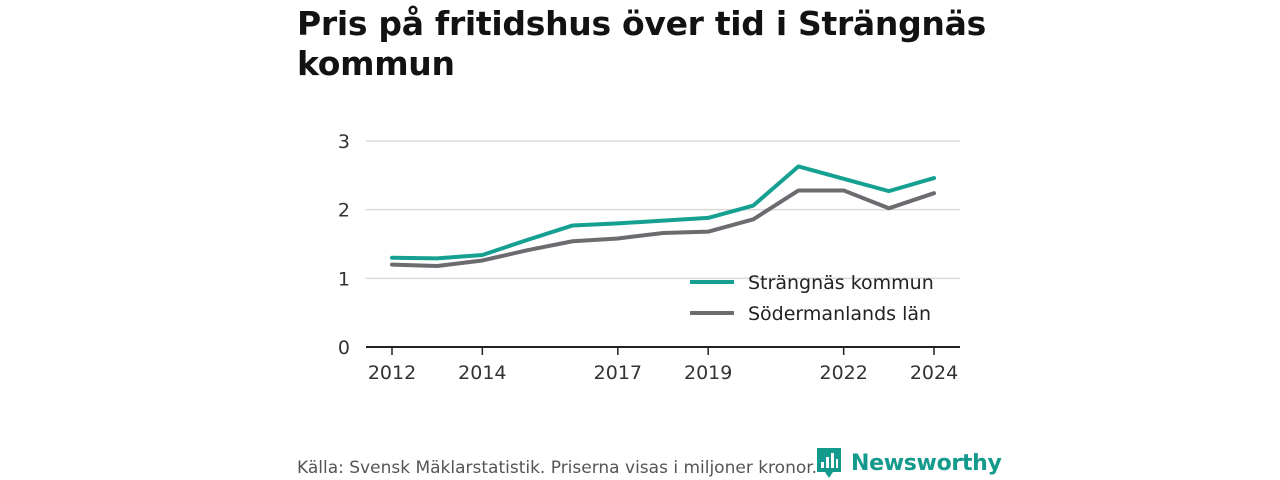  Describe the element at coordinates (663, 350) in the screenshot. I see `x-axis` at that location.